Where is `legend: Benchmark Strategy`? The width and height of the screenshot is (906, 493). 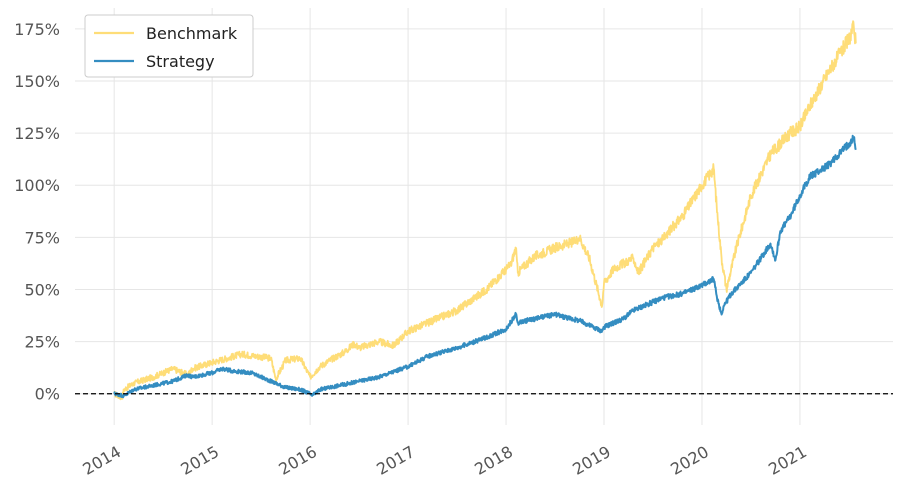
legend: Benchmark Strategy is located at coordinates (169, 46).